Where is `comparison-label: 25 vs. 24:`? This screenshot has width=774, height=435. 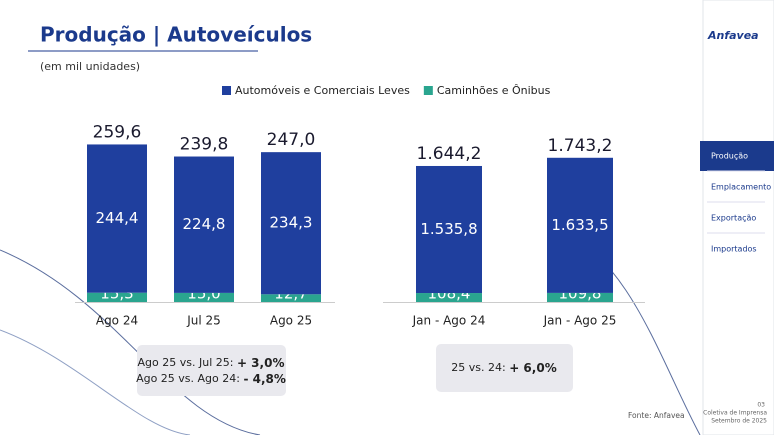
comparison-label: 25 vs. 24: is located at coordinates (480, 367).